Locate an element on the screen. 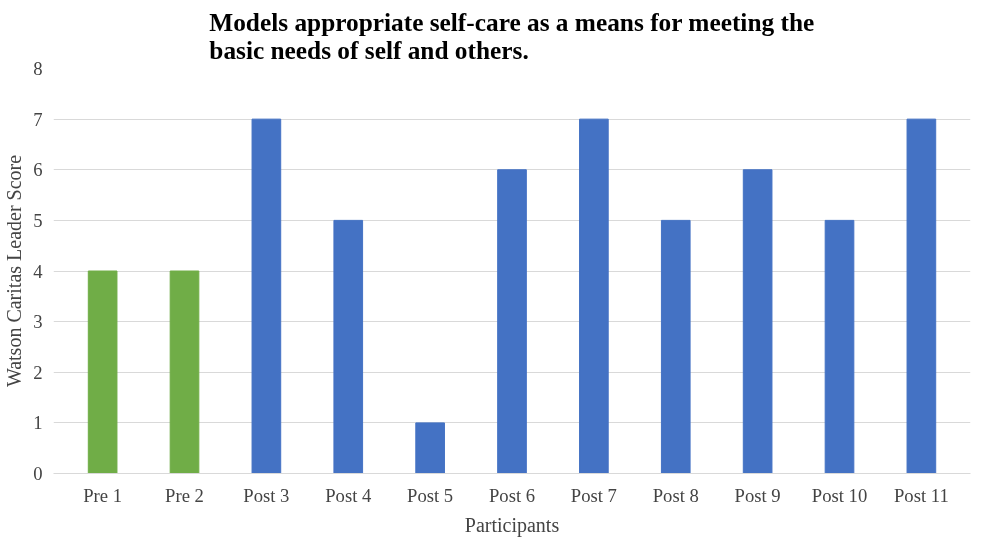 This screenshot has height=540, width=1002. y-tick-label: 2 is located at coordinates (38, 372).